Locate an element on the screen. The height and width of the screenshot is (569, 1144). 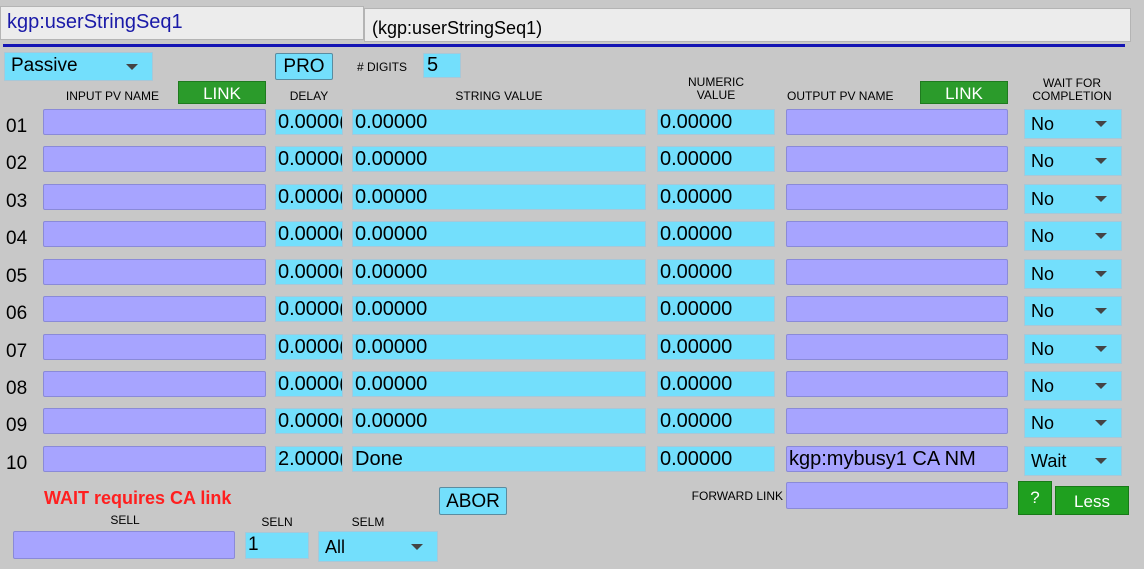
string-value-field: Done is located at coordinates (499, 459).